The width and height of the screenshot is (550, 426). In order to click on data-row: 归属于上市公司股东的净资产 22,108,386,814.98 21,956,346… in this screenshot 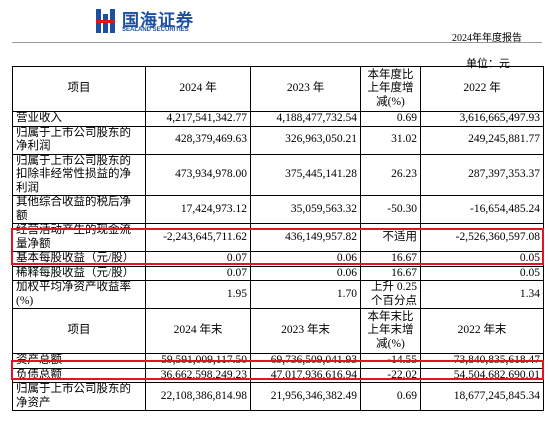, I will do `click(278, 396)`.